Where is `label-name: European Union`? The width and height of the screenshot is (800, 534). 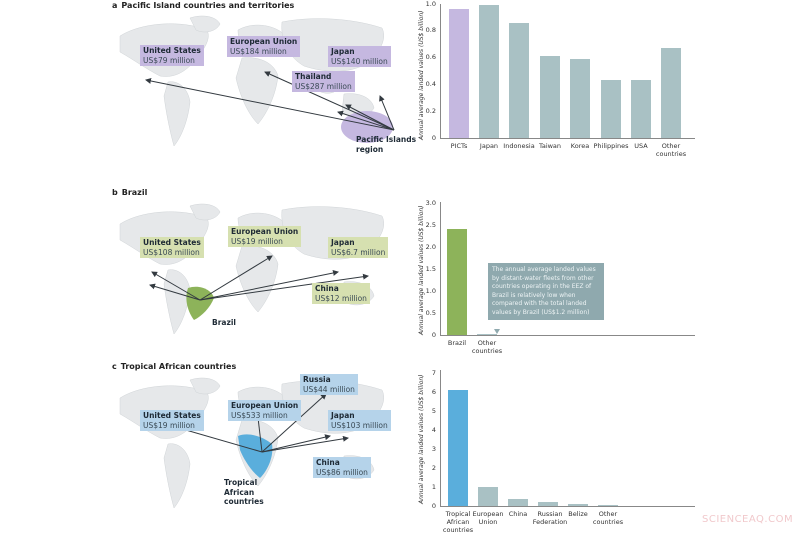 label-name: European Union is located at coordinates (264, 41).